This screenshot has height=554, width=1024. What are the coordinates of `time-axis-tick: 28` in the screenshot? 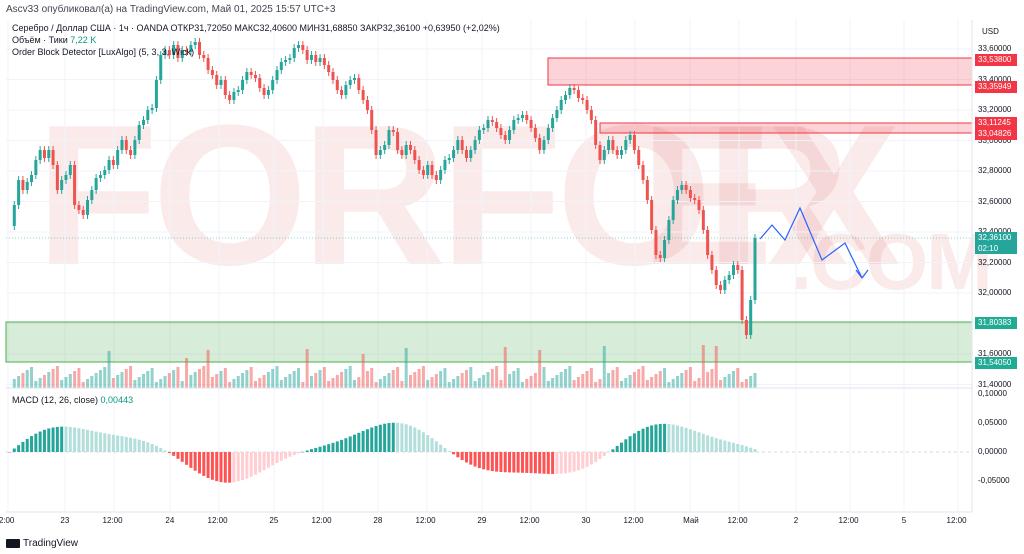 It's located at (378, 520).